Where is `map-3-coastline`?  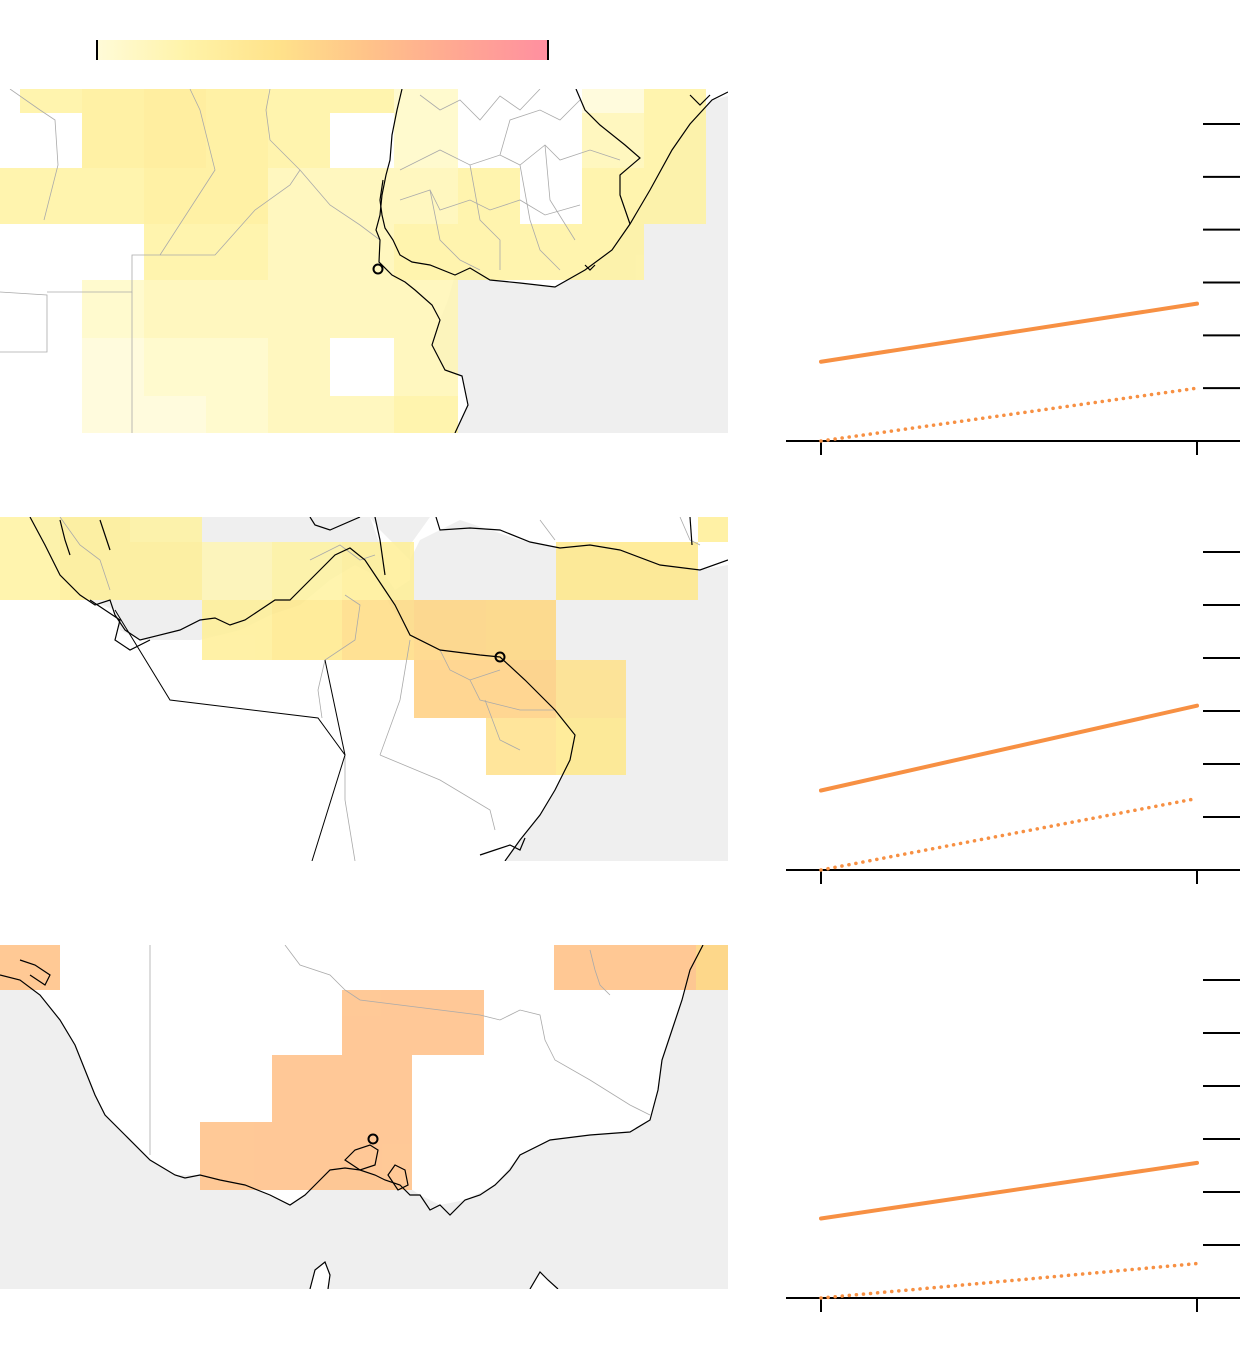
map-3-coastline is located at coordinates (352, 1117).